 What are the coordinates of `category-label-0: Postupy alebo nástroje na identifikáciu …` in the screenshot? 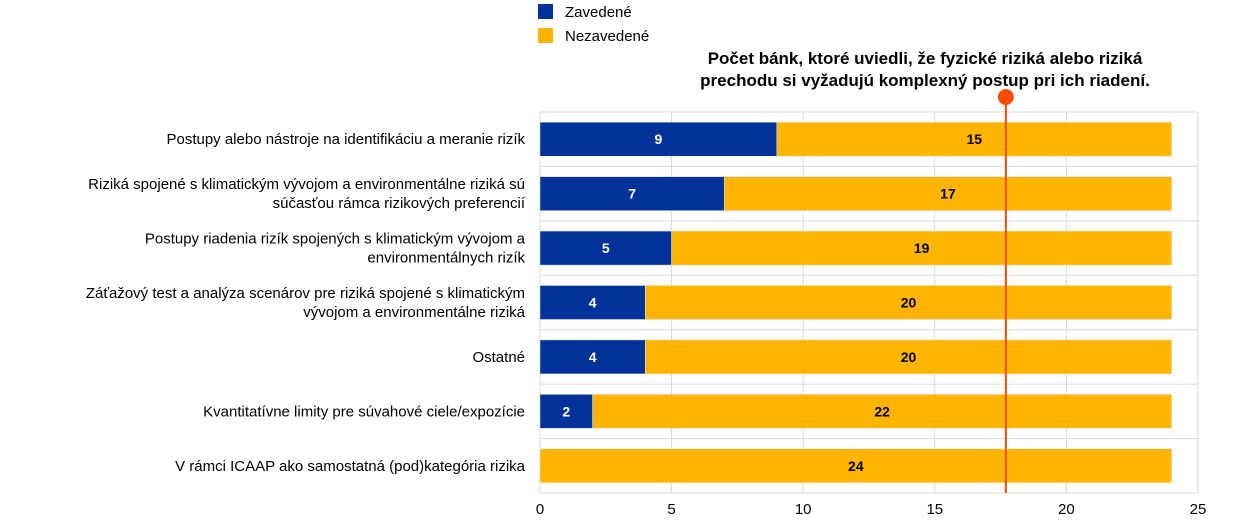 It's located at (345, 139).